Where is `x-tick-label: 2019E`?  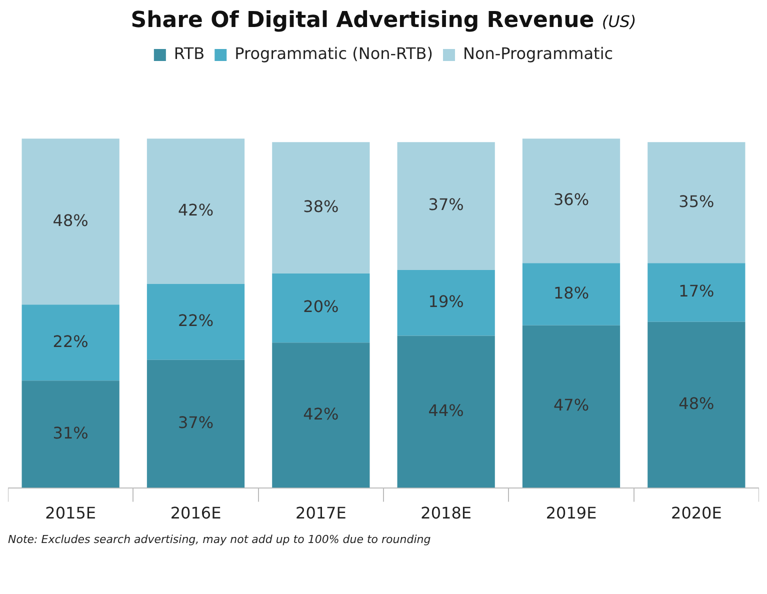 x-tick-label: 2019E is located at coordinates (571, 513).